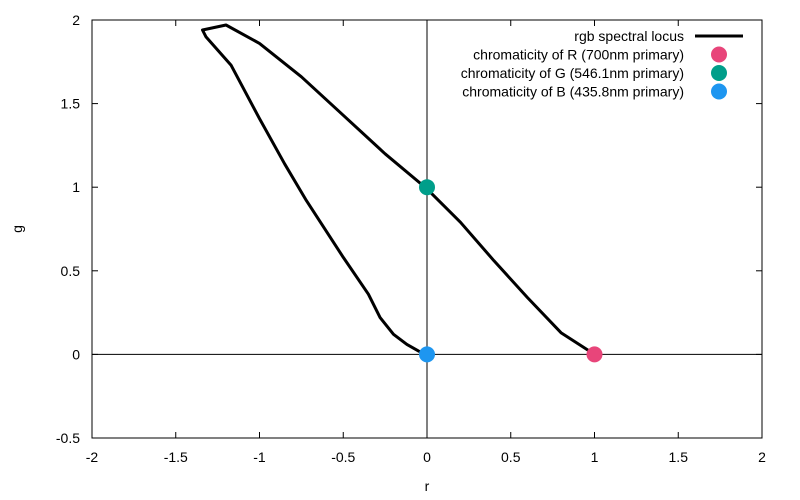  I want to click on x-tick-label: 2, so click(762, 457).